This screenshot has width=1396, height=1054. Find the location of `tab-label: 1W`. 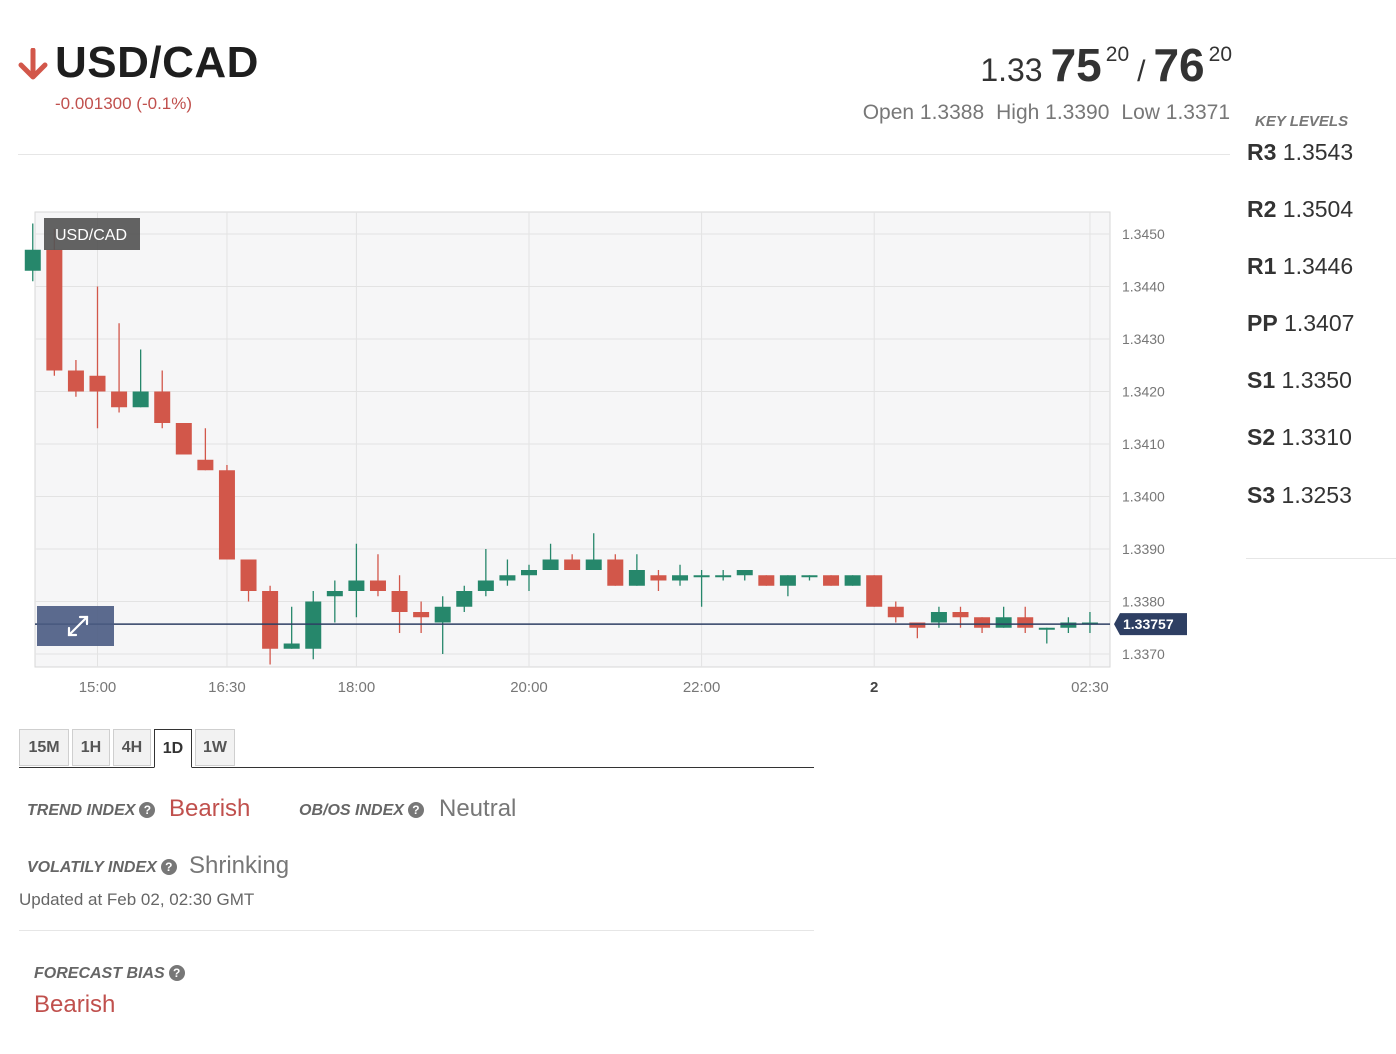

tab-label: 1W is located at coordinates (215, 747).